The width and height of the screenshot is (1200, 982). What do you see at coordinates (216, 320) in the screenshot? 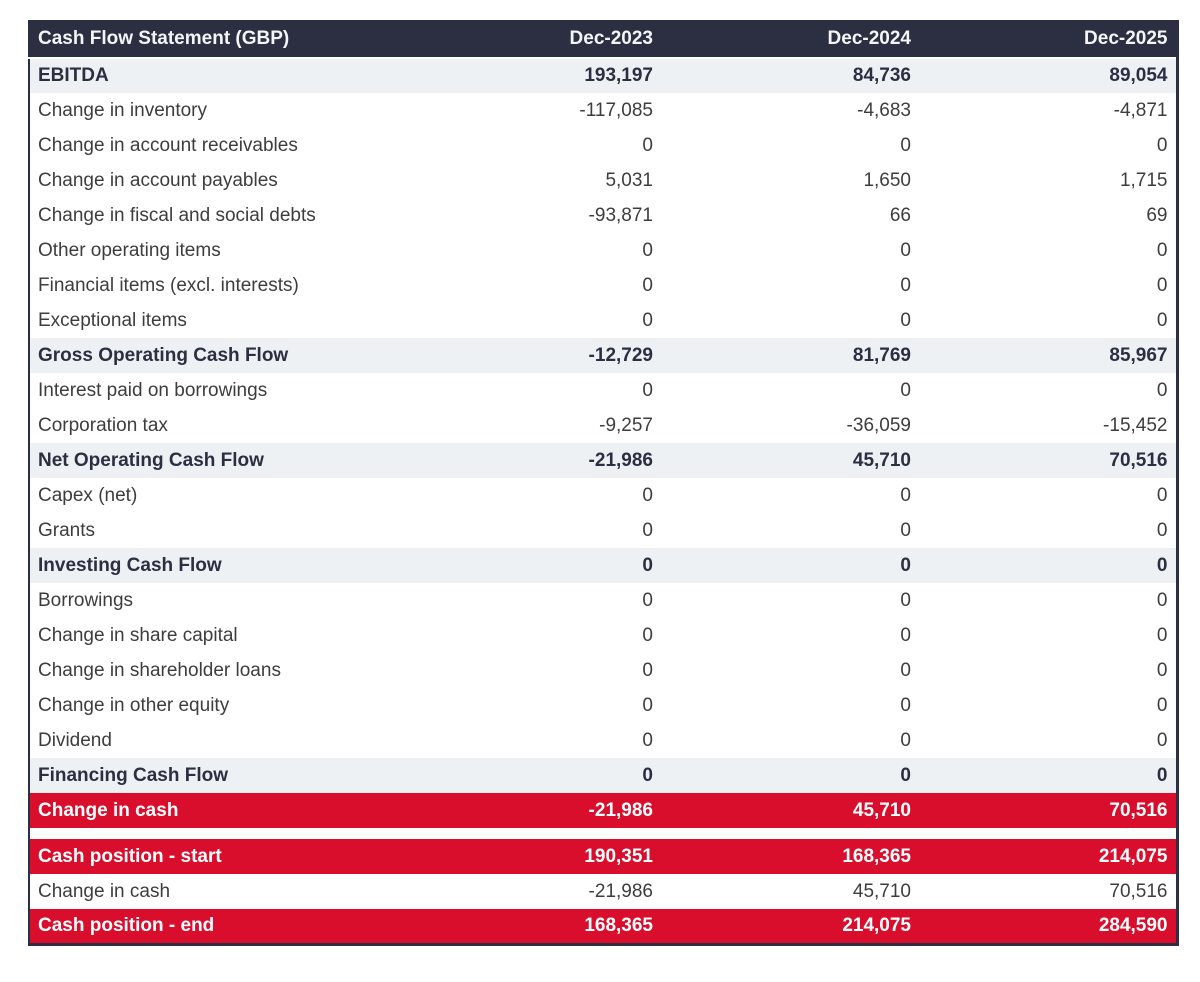
I see `row-label: Exceptional items` at bounding box center [216, 320].